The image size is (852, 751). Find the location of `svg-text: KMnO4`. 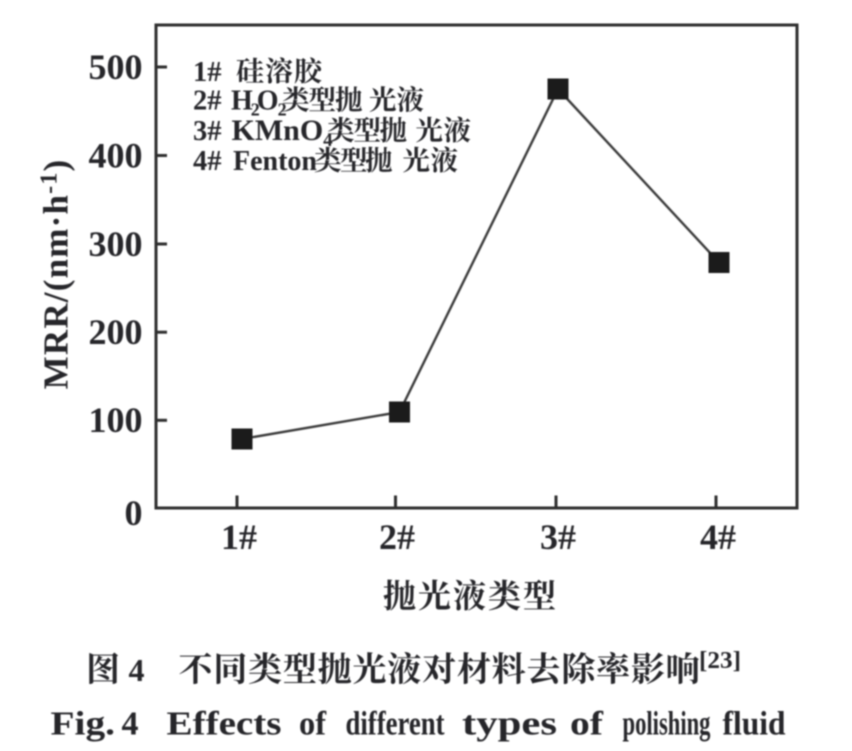

svg-text: KMnO4 is located at coordinates (283, 132).